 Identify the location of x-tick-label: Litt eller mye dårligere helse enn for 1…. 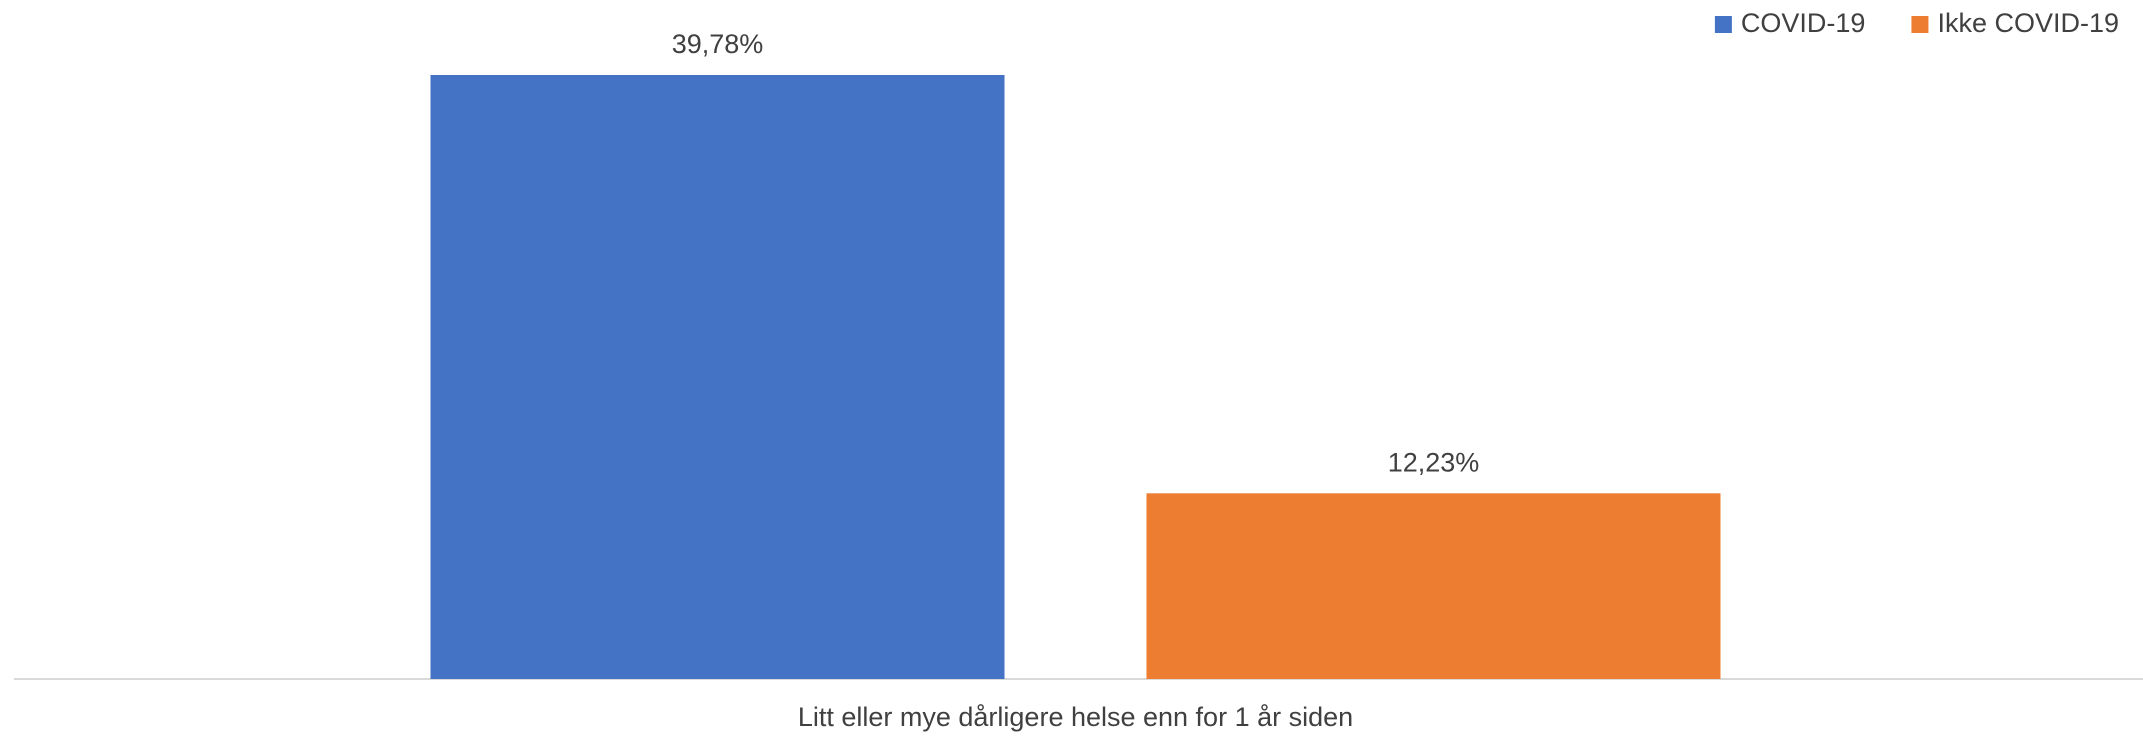
(1075, 717).